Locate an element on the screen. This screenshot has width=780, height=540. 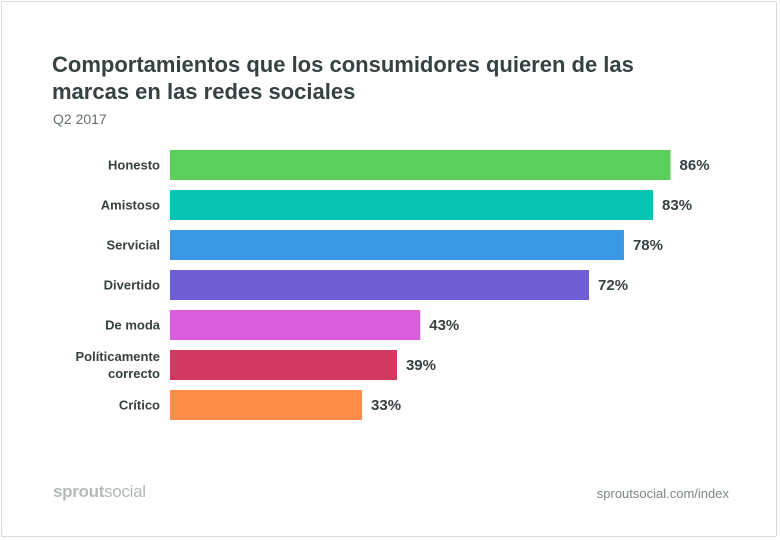
category-label-0: Honesto is located at coordinates (134, 165).